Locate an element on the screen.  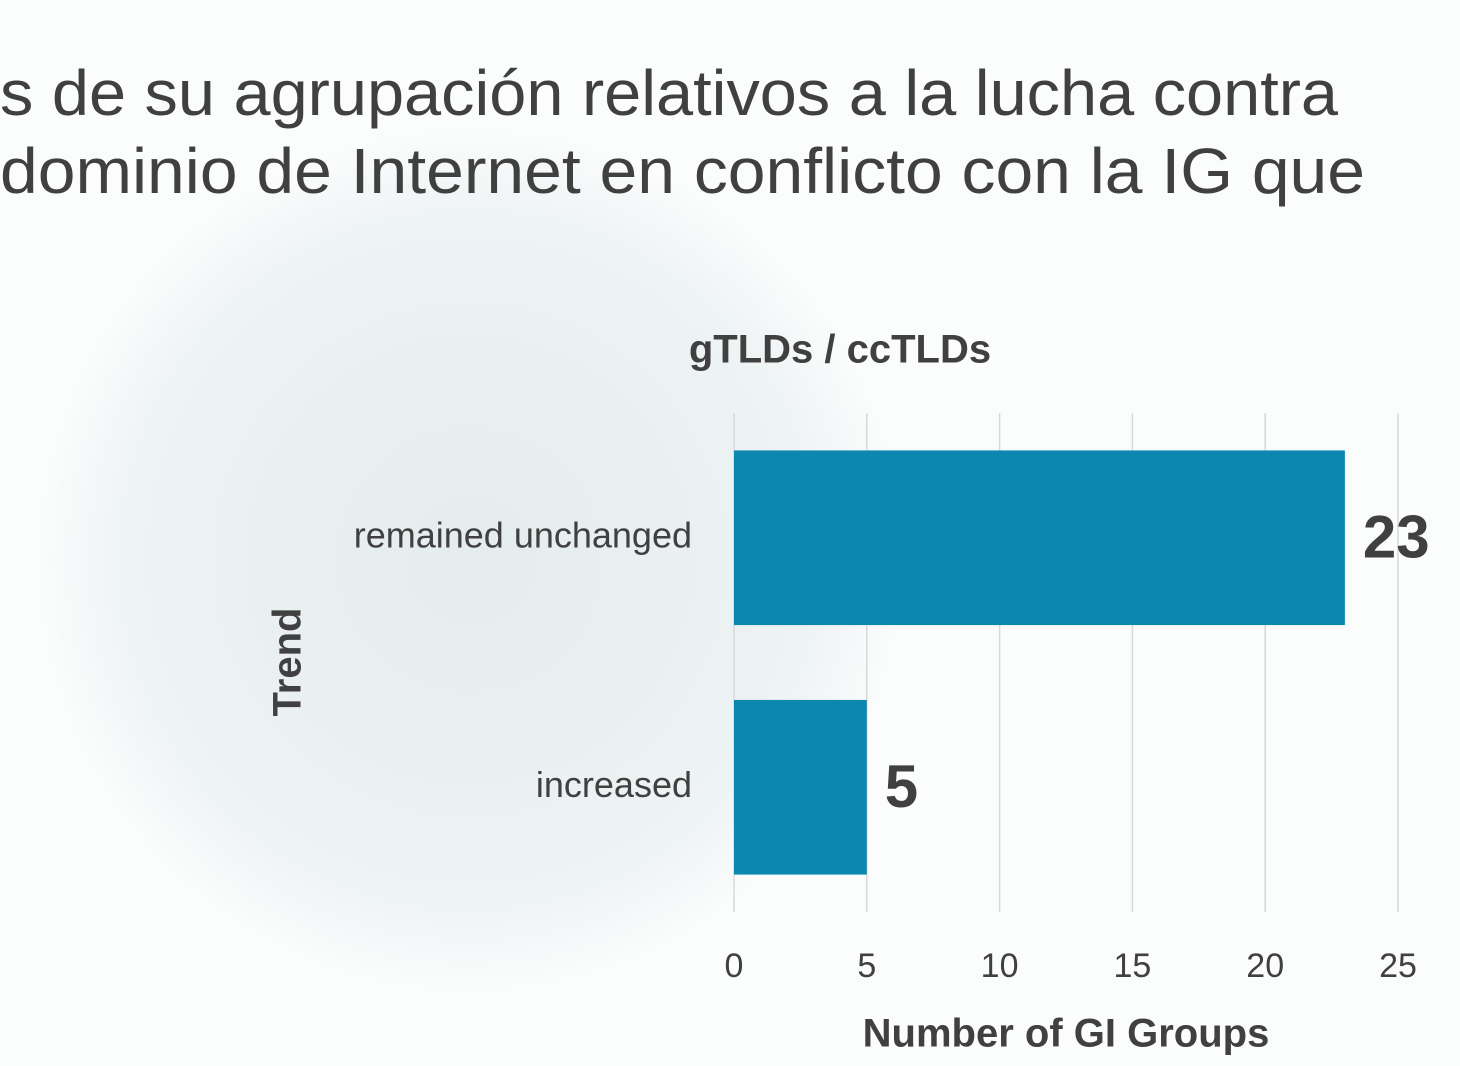
chart-title: gTLDs / ccTLDs is located at coordinates (840, 350).